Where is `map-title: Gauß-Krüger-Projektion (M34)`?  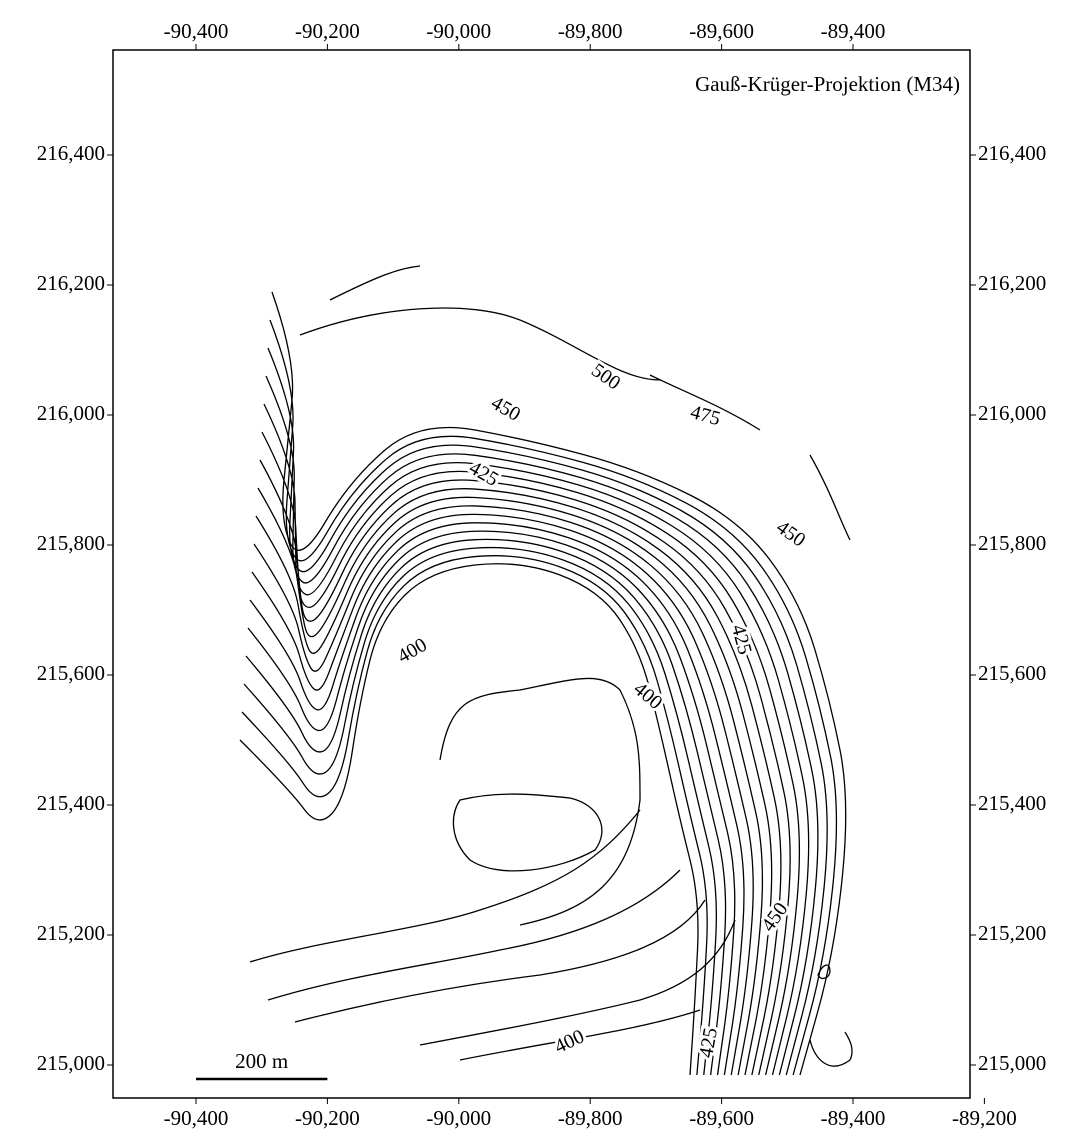 map-title: Gauß-Krüger-Projektion (M34) is located at coordinates (827, 84).